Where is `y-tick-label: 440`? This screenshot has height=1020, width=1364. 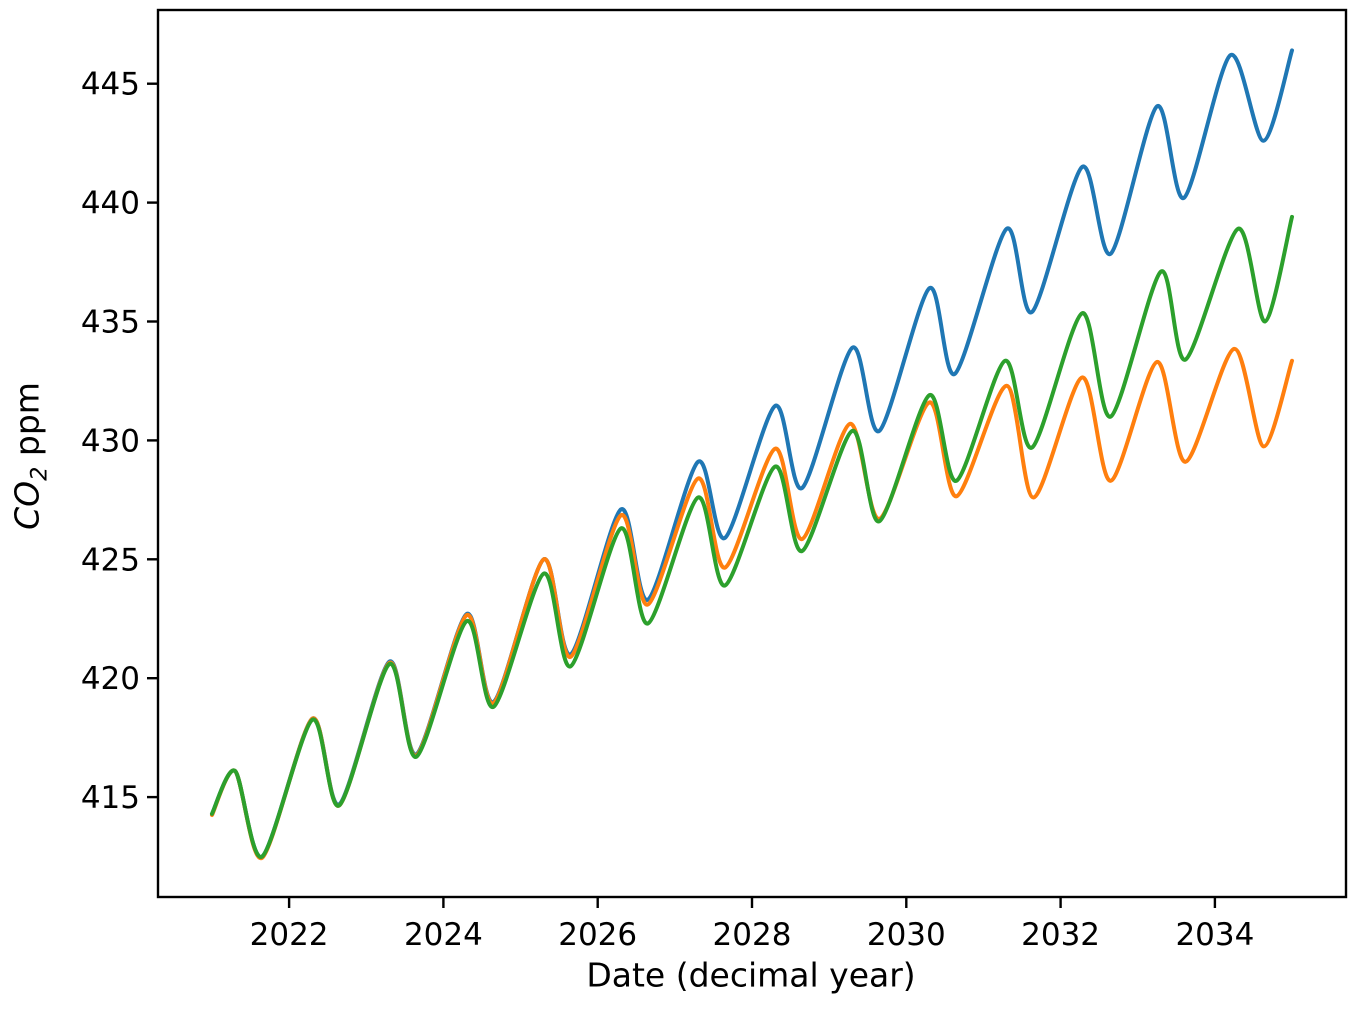
y-tick-label: 440 is located at coordinates (110, 204).